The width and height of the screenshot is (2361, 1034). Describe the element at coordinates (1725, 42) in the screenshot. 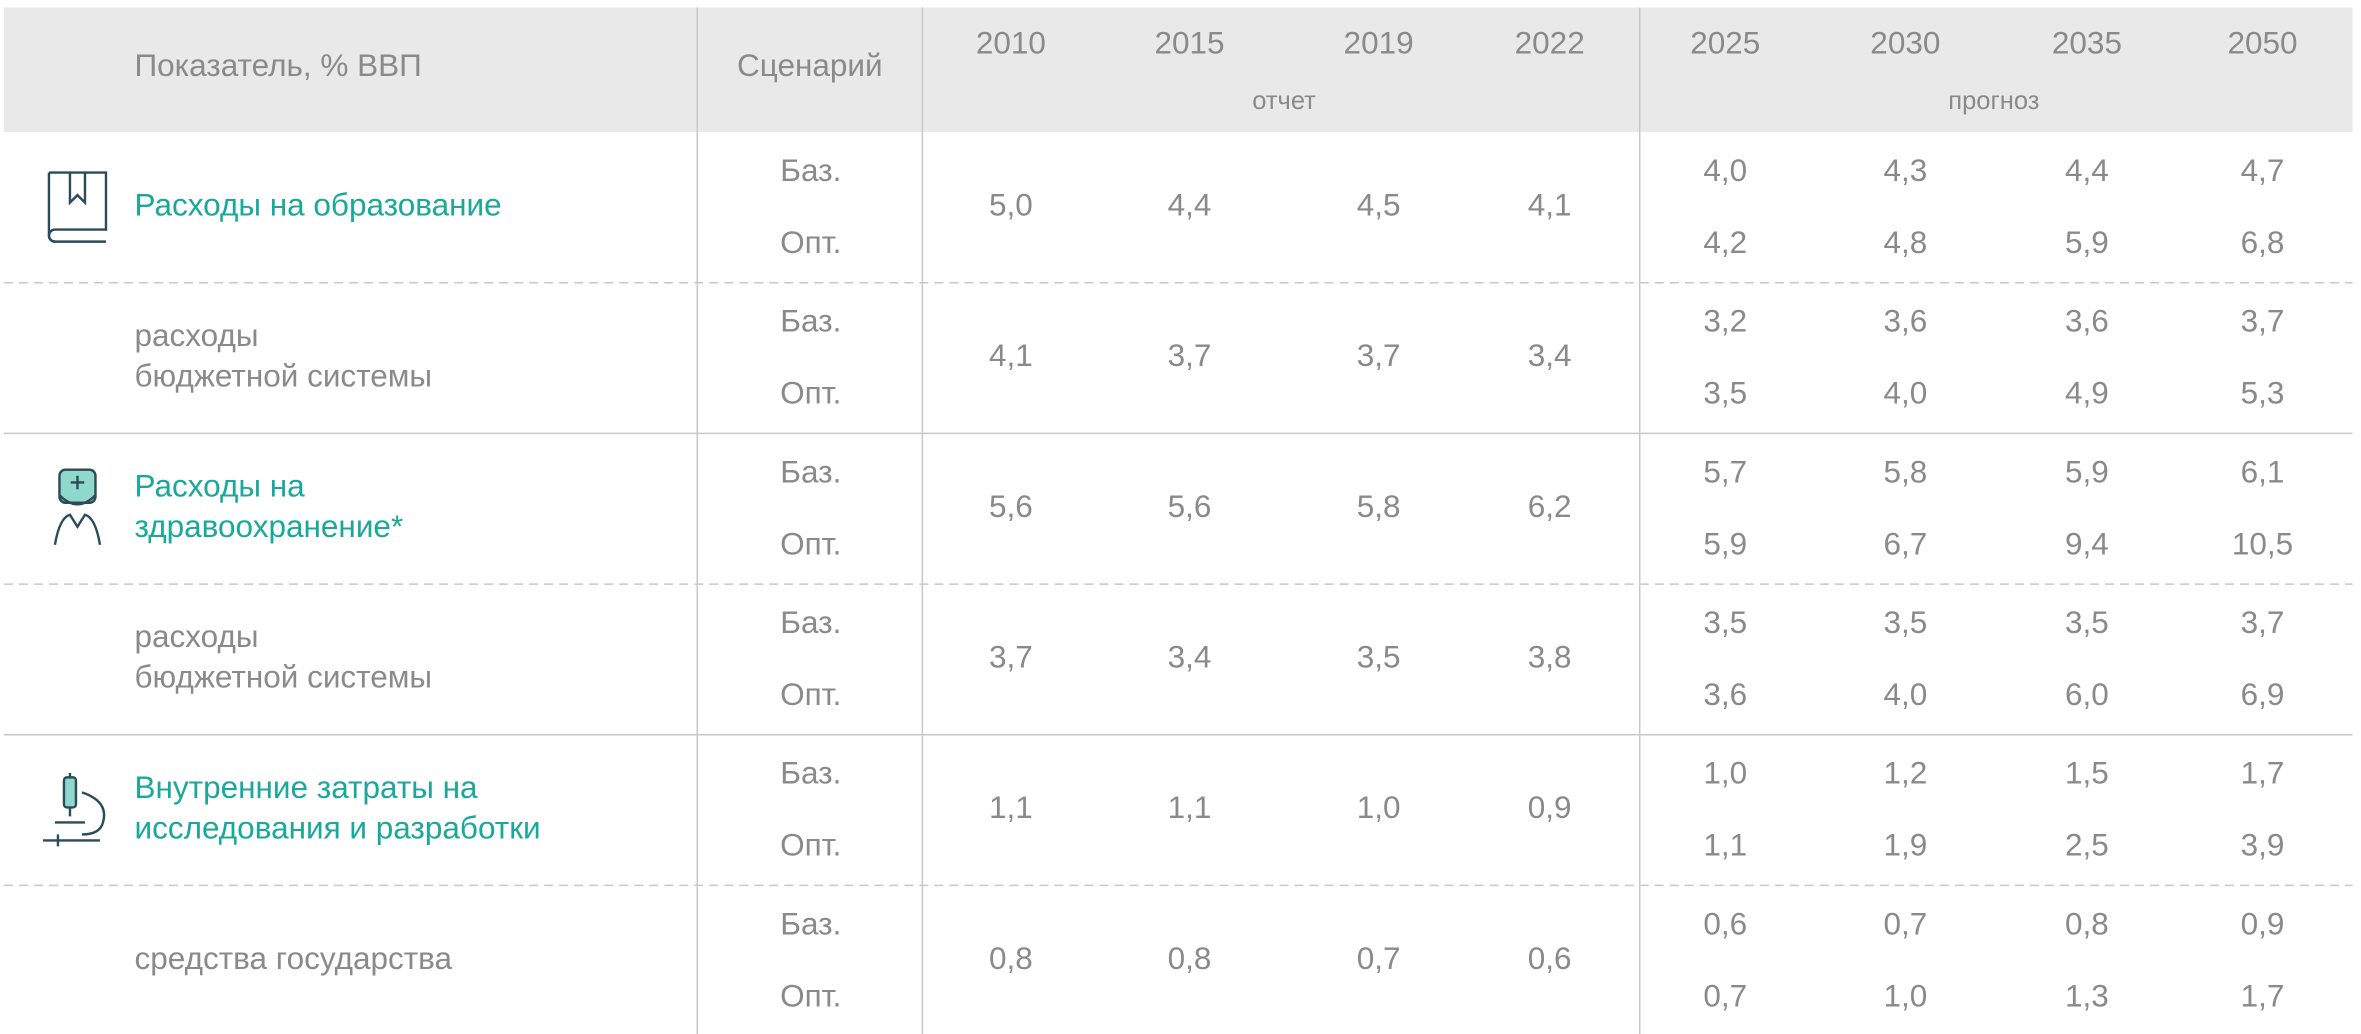

I see `year-header: 2025` at that location.